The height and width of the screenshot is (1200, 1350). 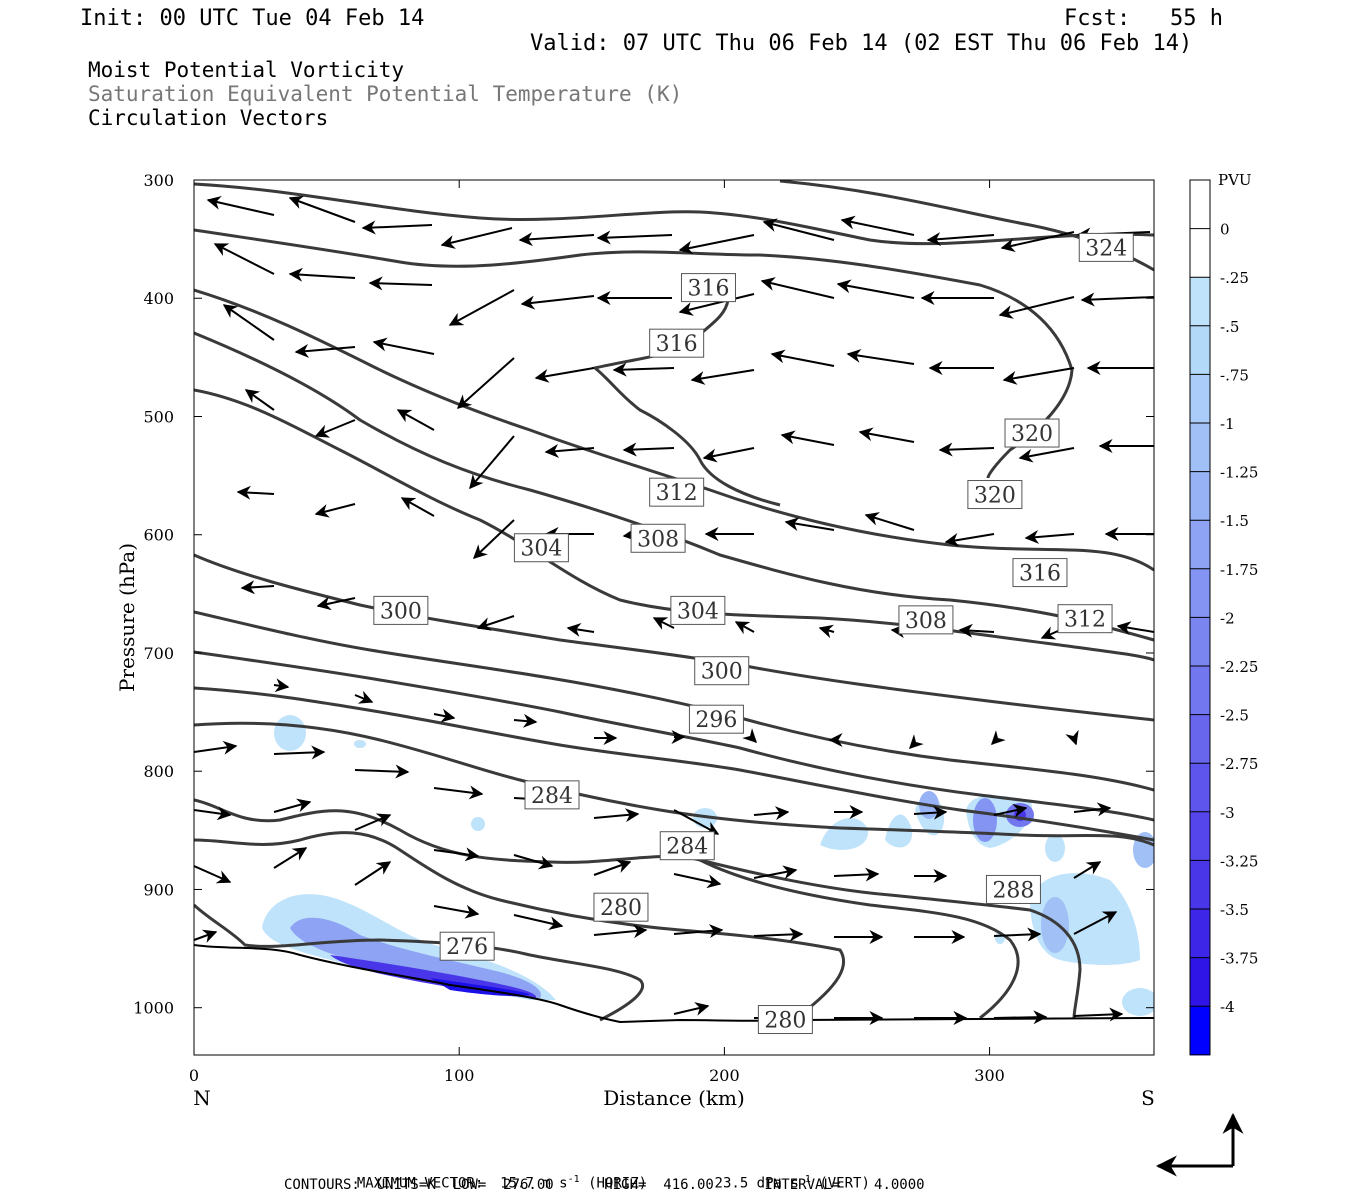 What do you see at coordinates (202, 1098) in the screenshot?
I see `x-end-label-north: N` at bounding box center [202, 1098].